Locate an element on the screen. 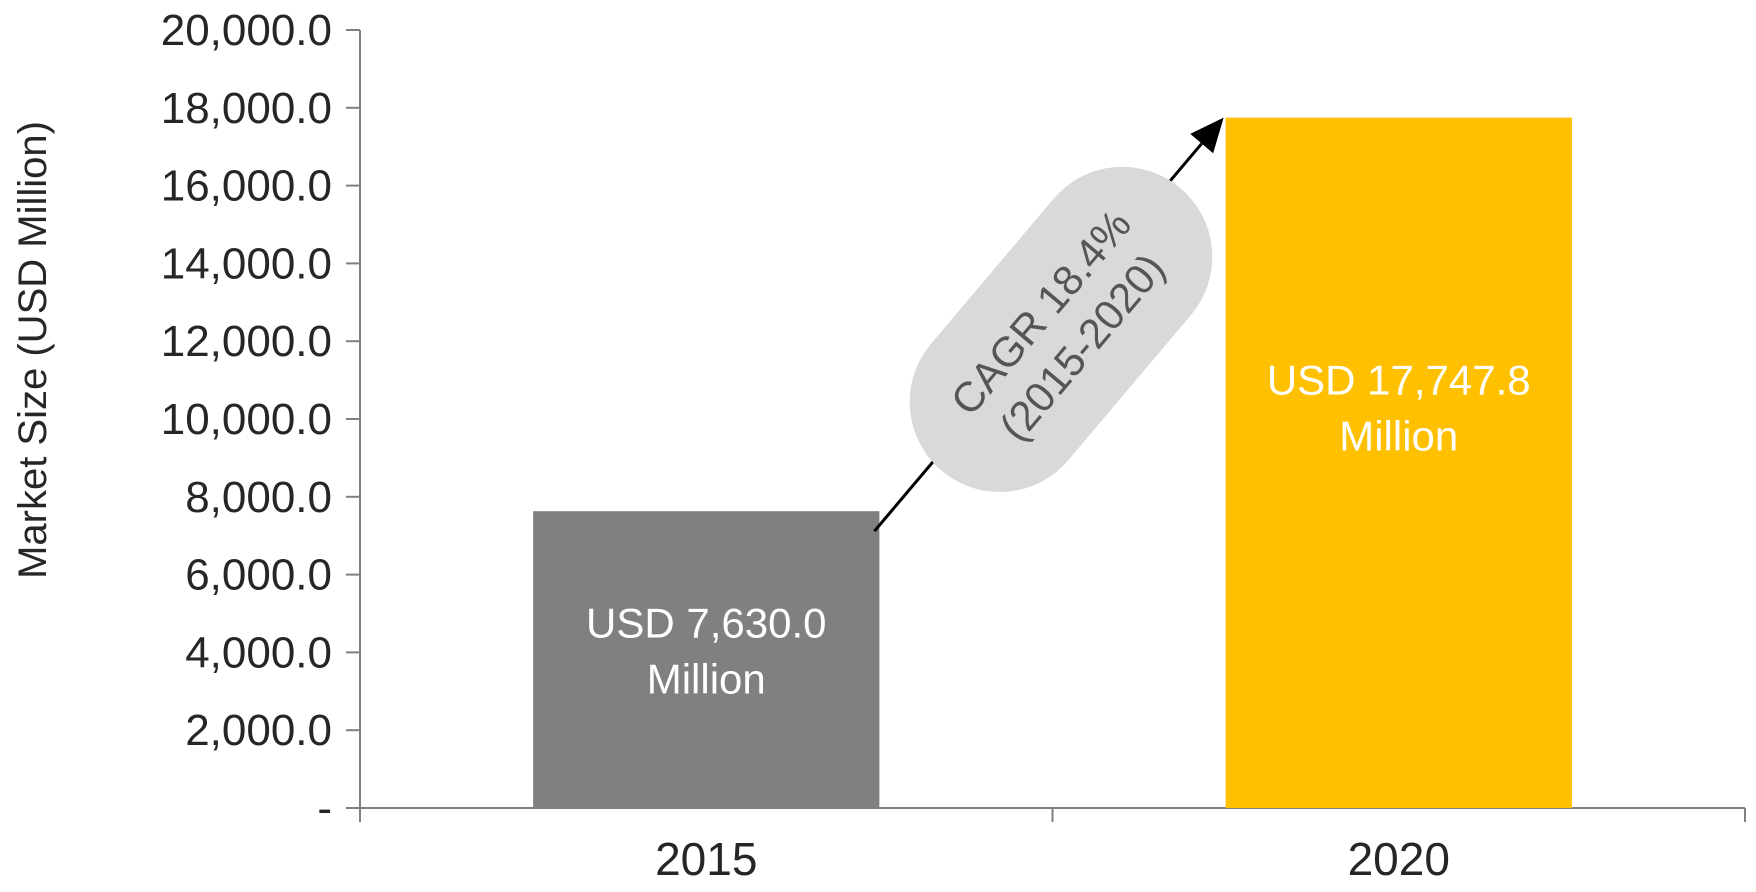 This screenshot has height=892, width=1756. y-tick-label: 6,000.0 is located at coordinates (258, 575).